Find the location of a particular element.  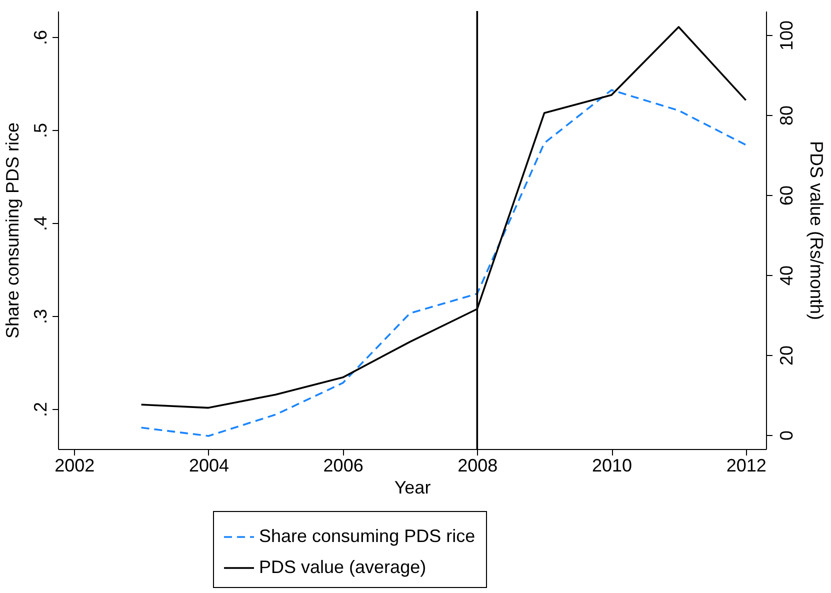

y2-tick-label: 60 is located at coordinates (786, 195).